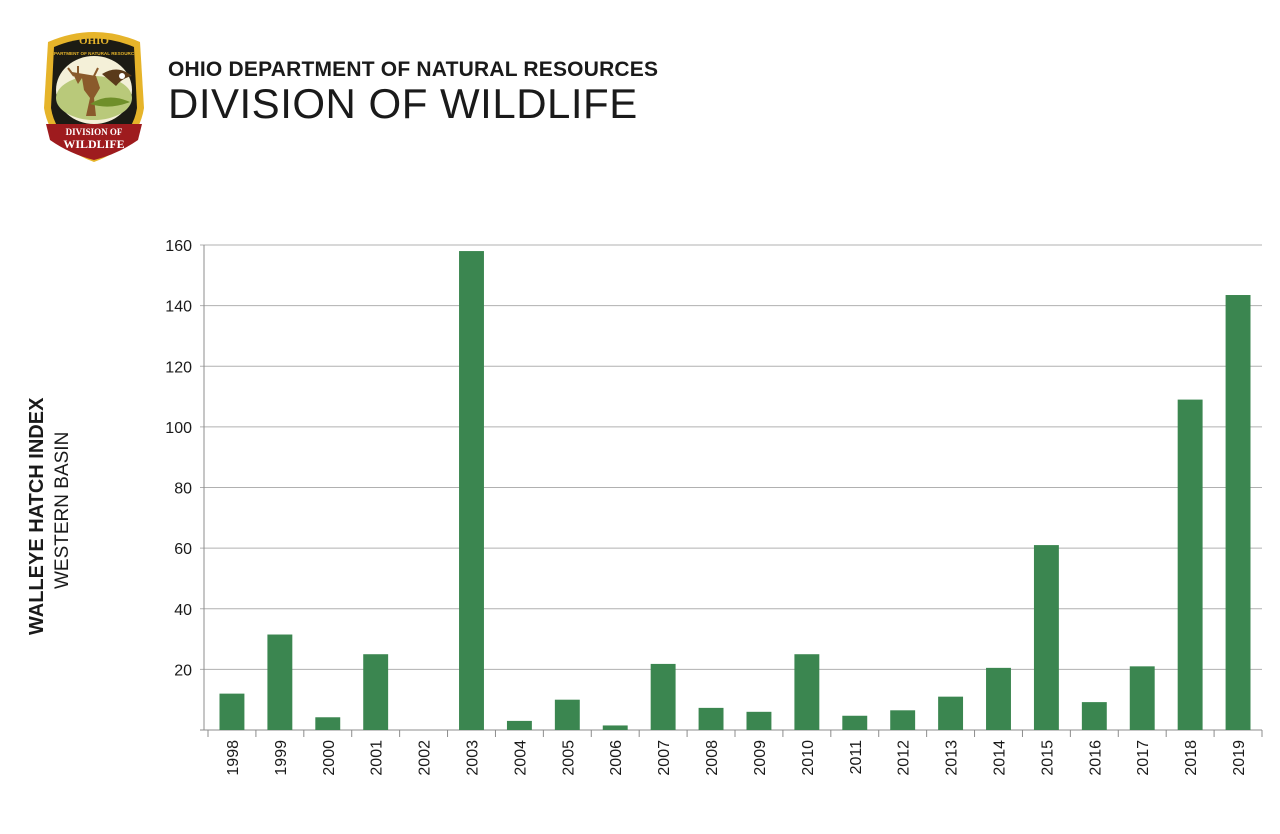 This screenshot has width=1280, height=834. What do you see at coordinates (473, 758) in the screenshot?
I see `x-tick-label: 2003` at bounding box center [473, 758].